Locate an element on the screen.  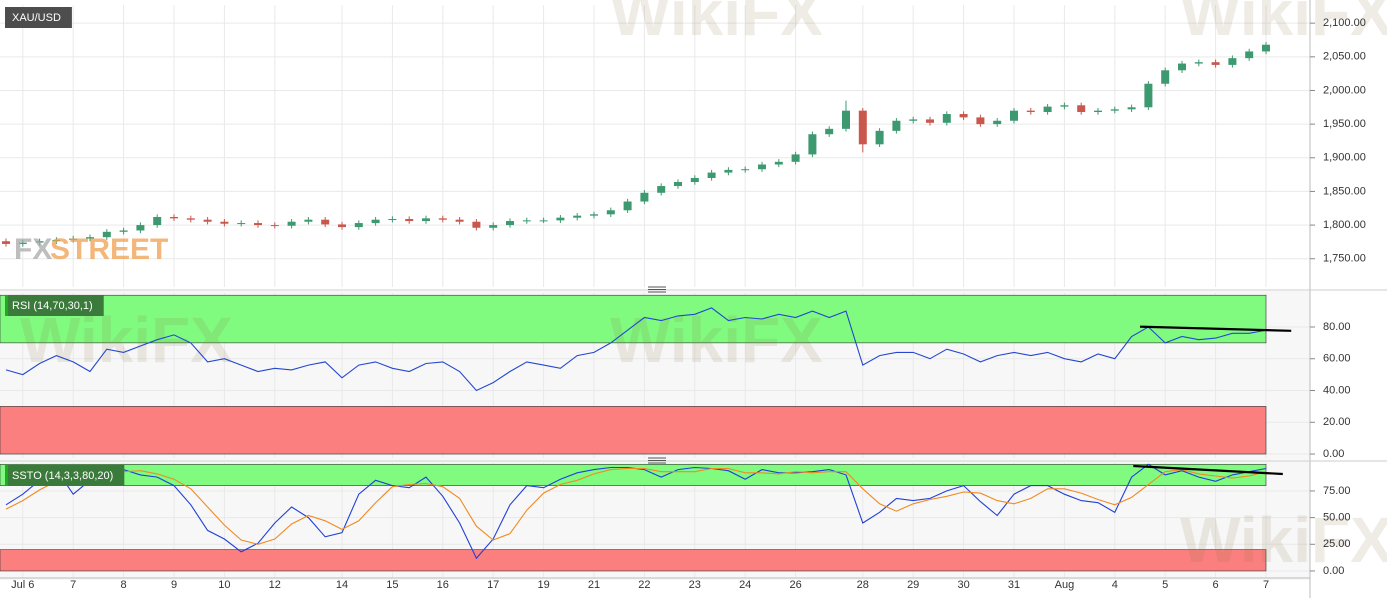
x-tick-label: 22 is located at coordinates (644, 585).